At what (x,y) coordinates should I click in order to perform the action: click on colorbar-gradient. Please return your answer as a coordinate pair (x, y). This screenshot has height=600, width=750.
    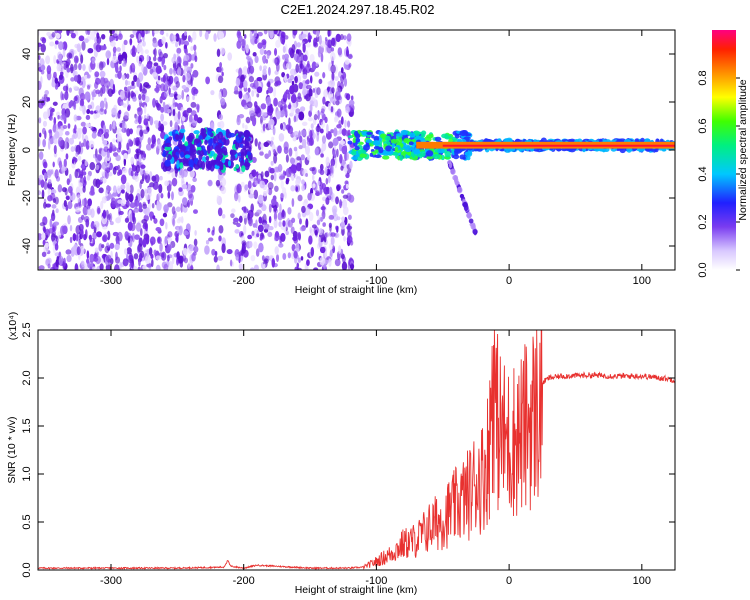
    Looking at the image, I should click on (724, 150).